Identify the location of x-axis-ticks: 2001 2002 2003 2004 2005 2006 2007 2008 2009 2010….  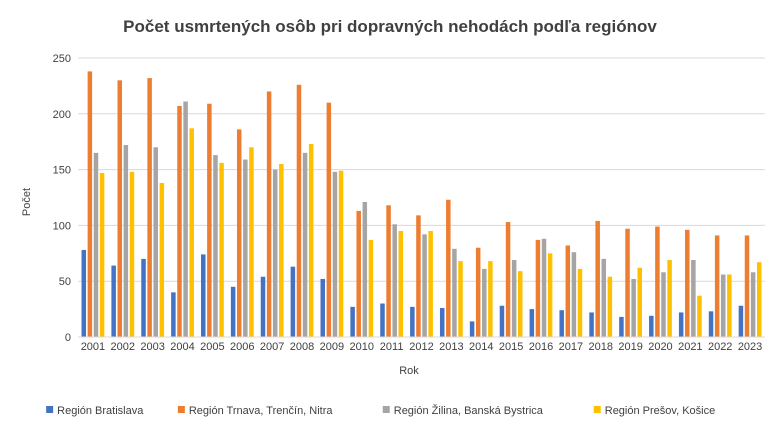
(422, 347).